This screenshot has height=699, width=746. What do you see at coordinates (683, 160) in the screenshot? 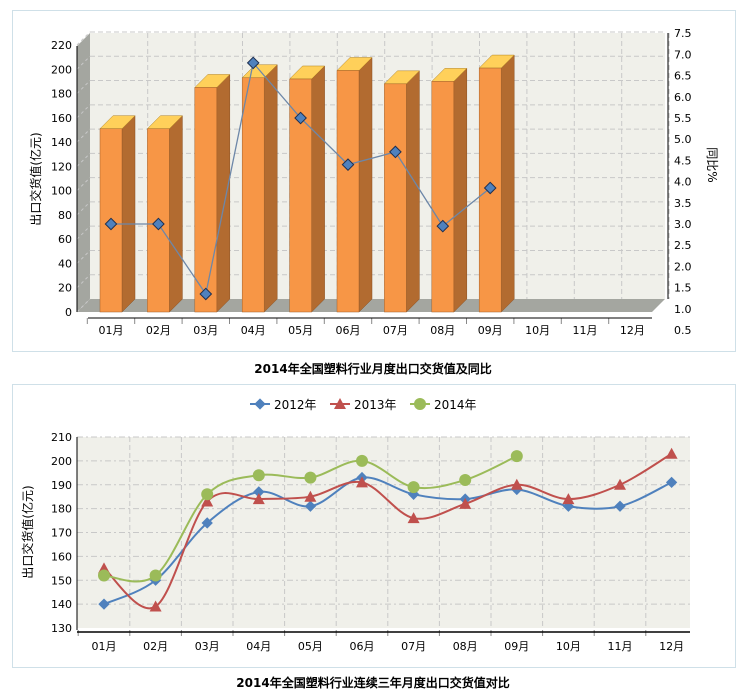
I see `y2-tick-label: 4.5` at bounding box center [683, 160].